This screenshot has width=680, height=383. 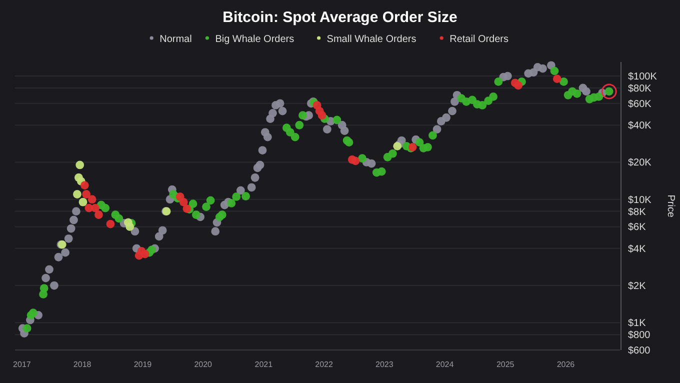 I want to click on y-tick-label: $4K, so click(x=637, y=249).